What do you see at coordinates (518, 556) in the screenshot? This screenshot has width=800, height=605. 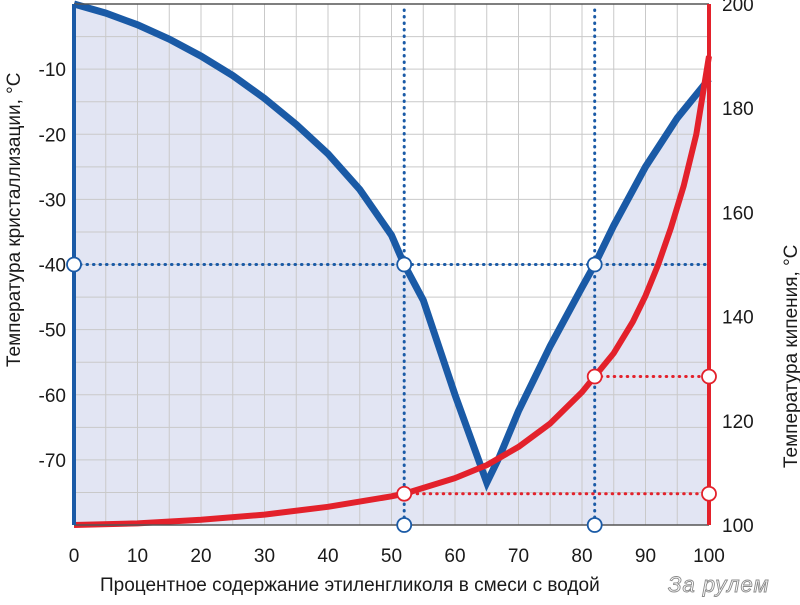 I see `x-tick-label: 70` at bounding box center [518, 556].